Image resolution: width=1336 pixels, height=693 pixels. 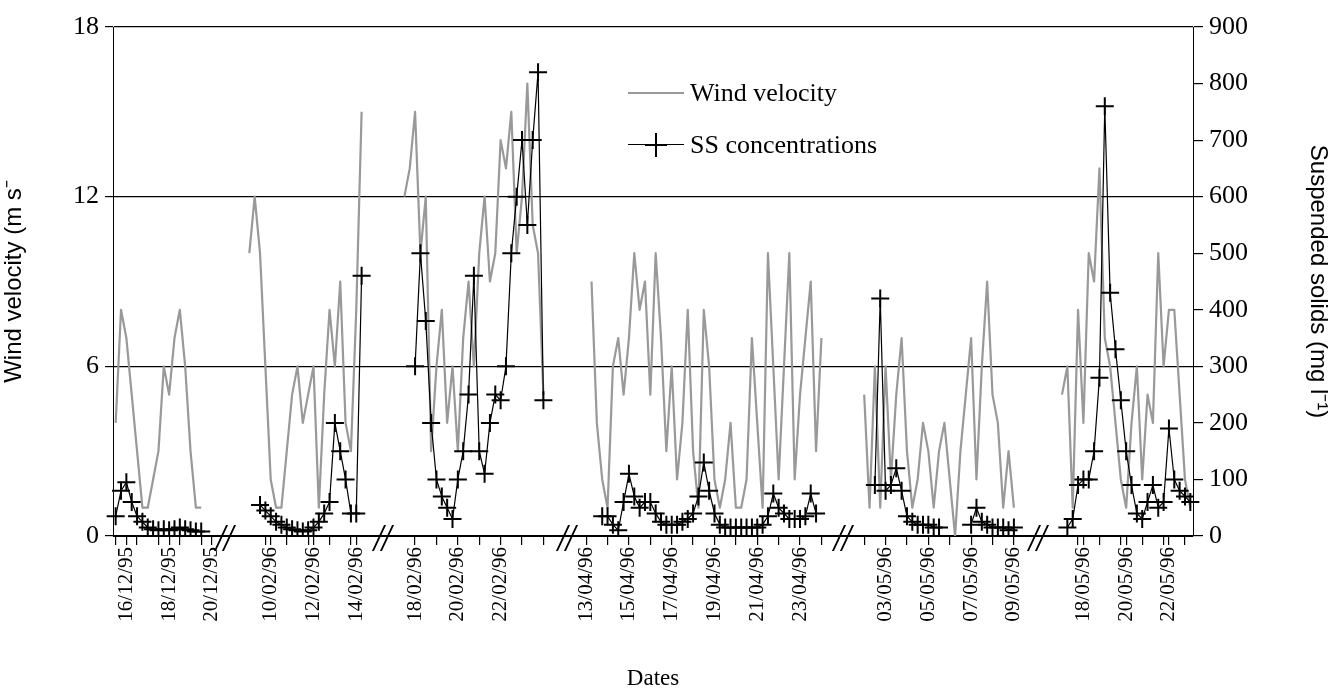 What do you see at coordinates (1215, 534) in the screenshot?
I see `y2-tick-label: 0` at bounding box center [1215, 534].